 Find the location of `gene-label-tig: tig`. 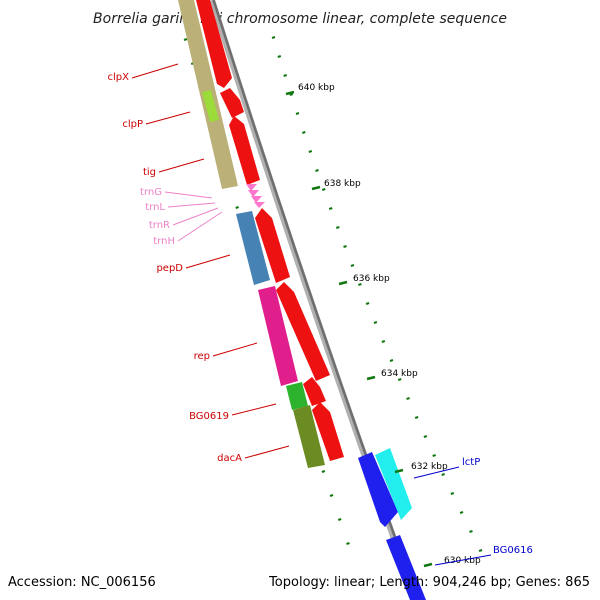

gene-label-tig: tig is located at coordinates (149, 172).